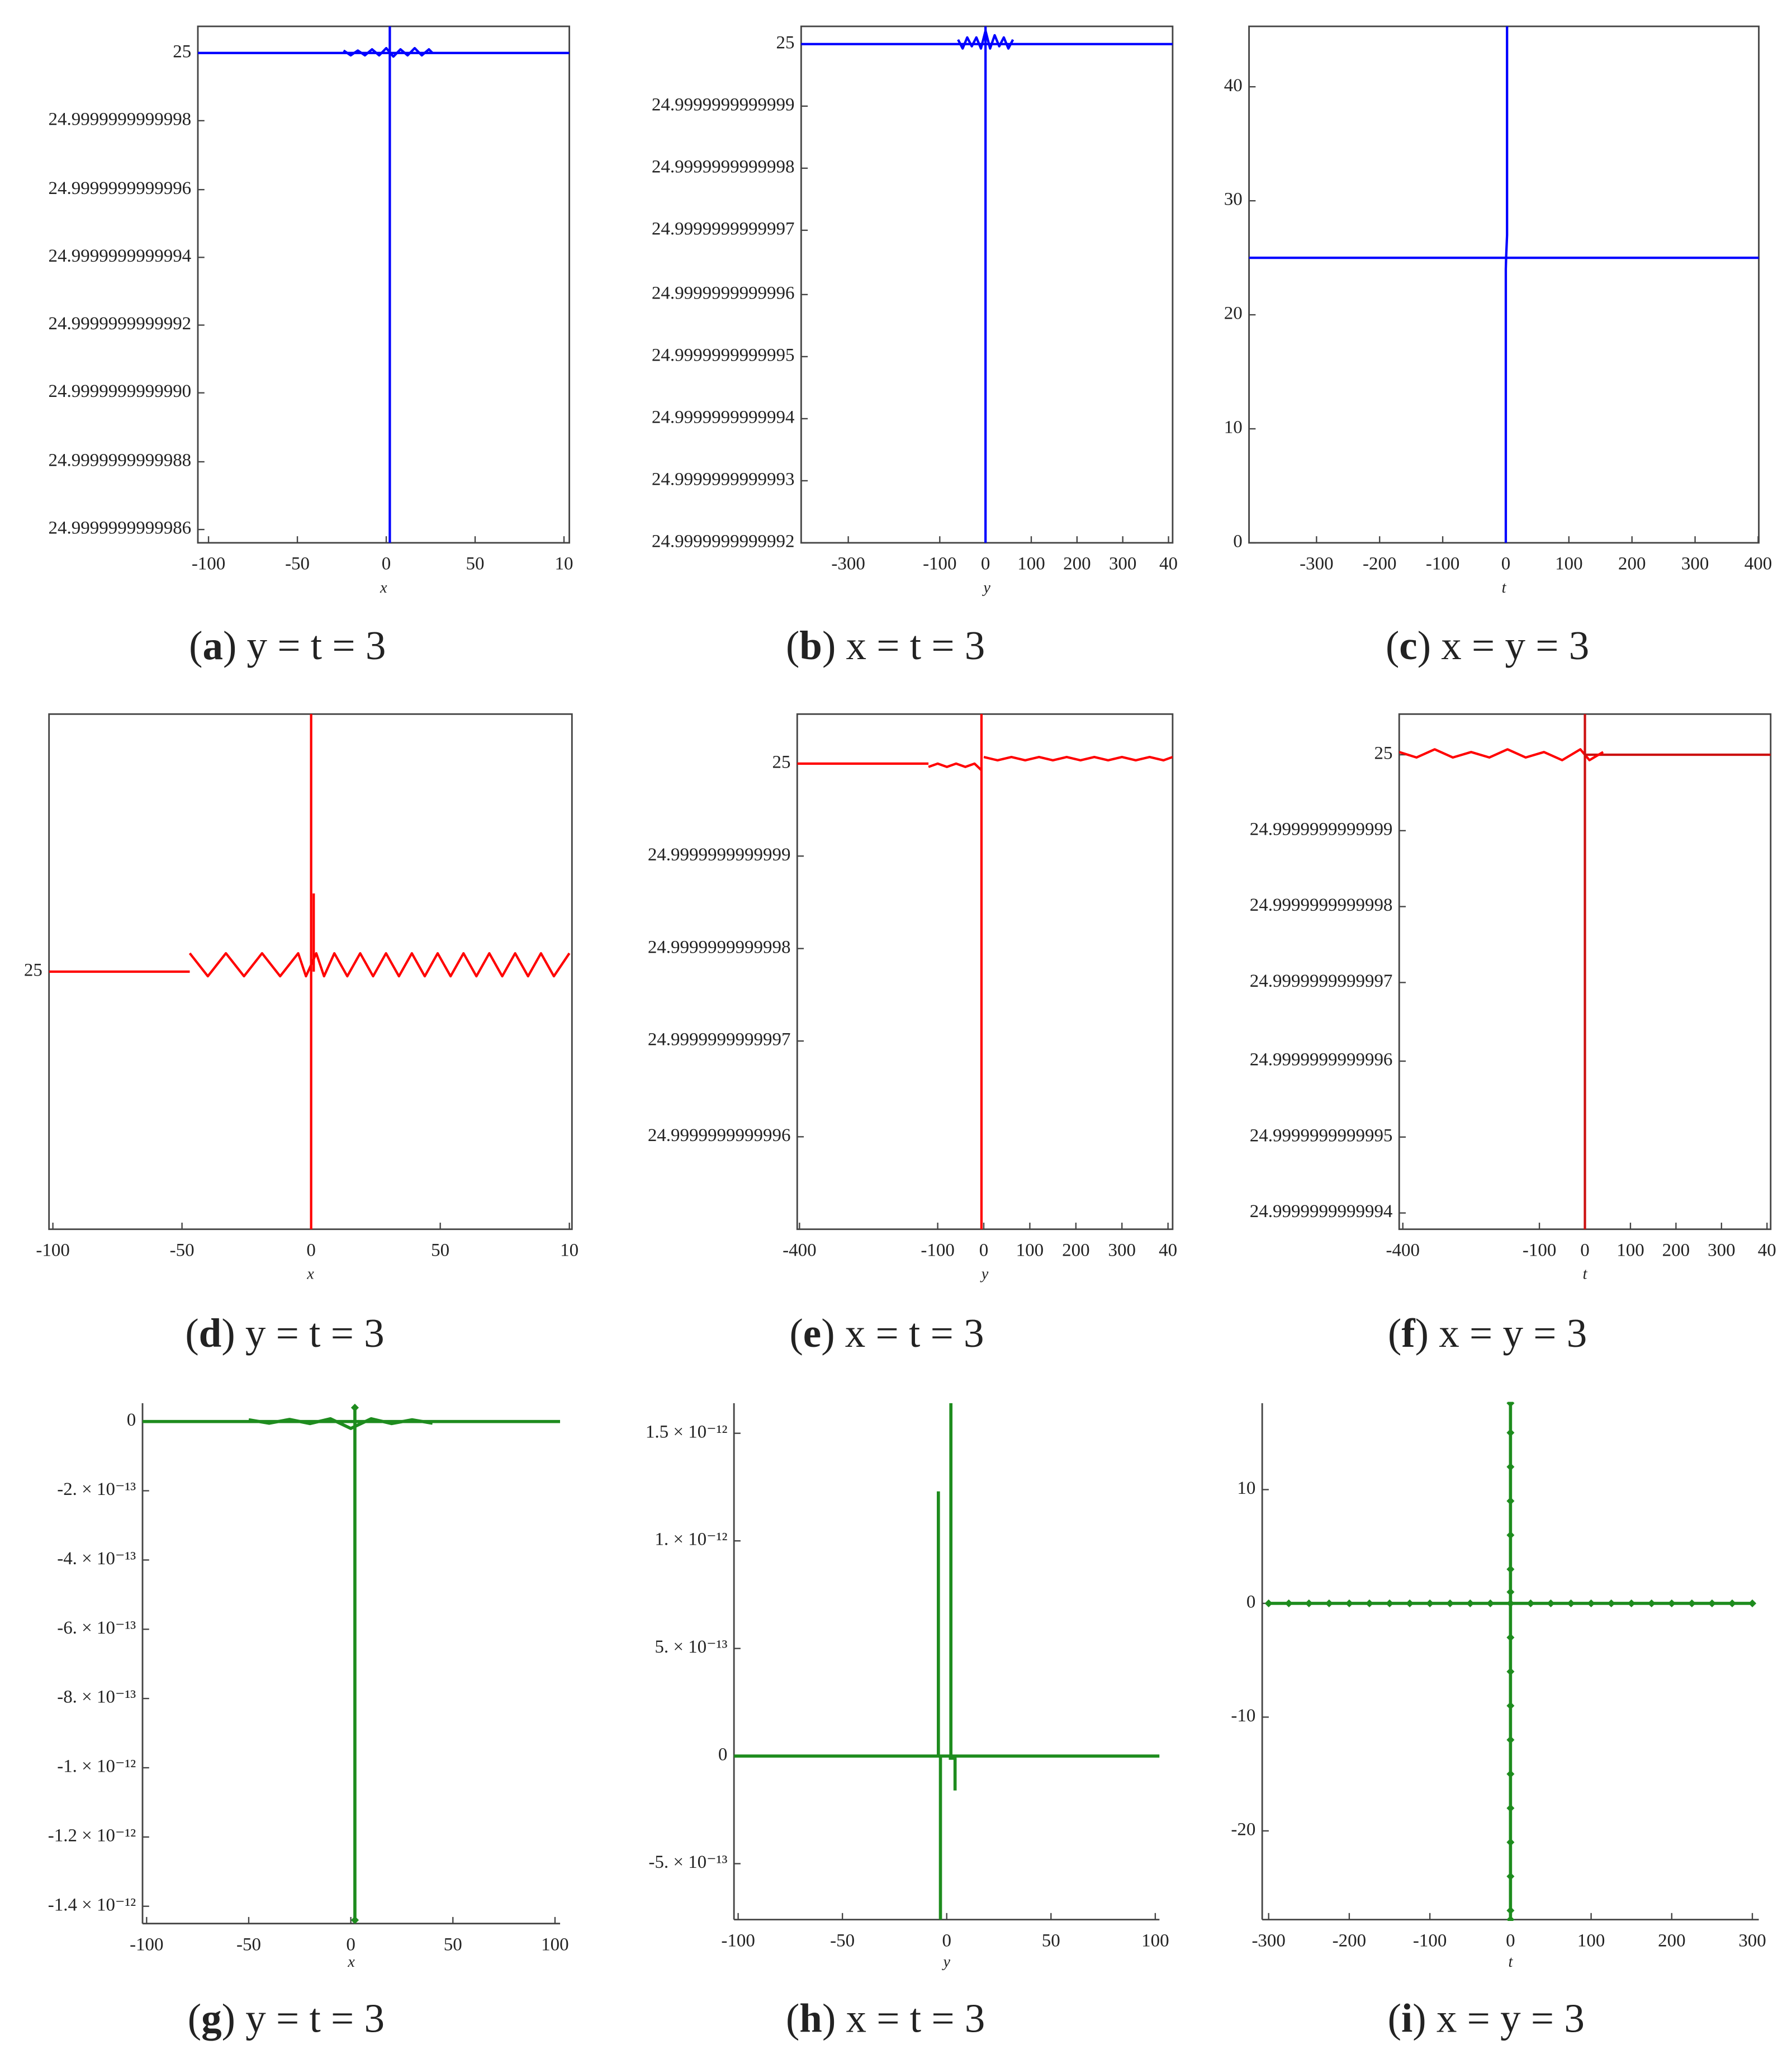 This screenshot has width=1792, height=2054. Describe the element at coordinates (96, 1697) in the screenshot. I see `y-tick-label: -8. × 10⁻¹³` at that location.